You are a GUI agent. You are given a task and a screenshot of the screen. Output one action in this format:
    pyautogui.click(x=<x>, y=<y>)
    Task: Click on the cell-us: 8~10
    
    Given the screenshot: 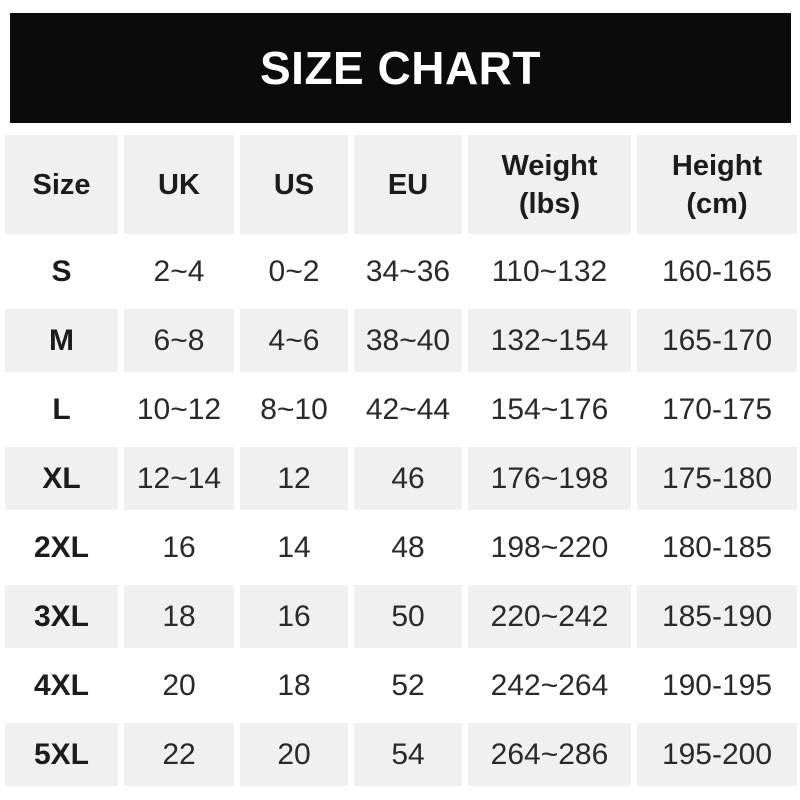 What is the action you would take?
    pyautogui.click(x=294, y=409)
    